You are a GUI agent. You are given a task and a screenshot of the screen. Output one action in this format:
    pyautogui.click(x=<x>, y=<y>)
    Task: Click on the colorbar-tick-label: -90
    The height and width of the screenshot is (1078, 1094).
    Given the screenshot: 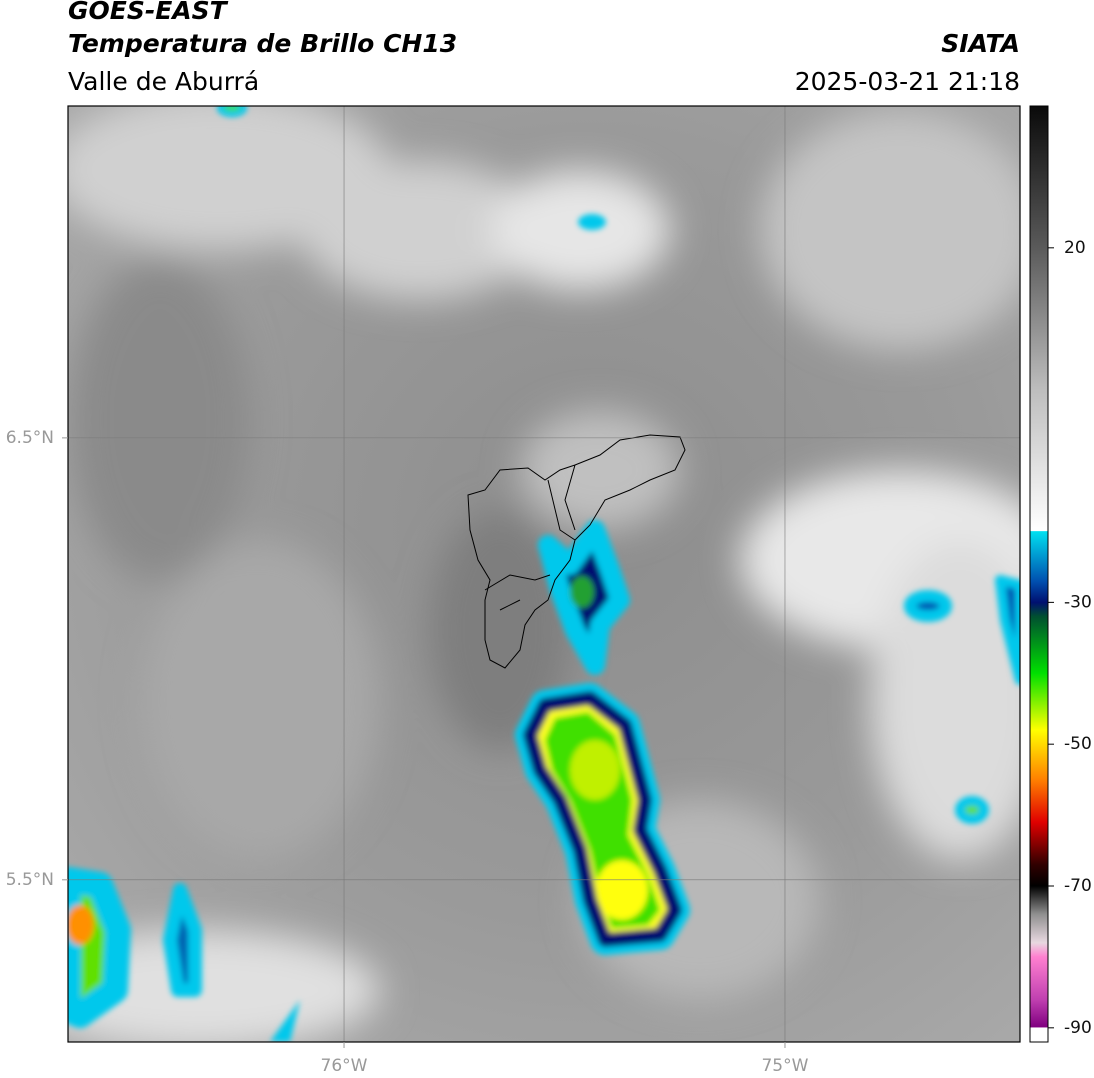 What is the action you would take?
    pyautogui.click(x=1078, y=1028)
    